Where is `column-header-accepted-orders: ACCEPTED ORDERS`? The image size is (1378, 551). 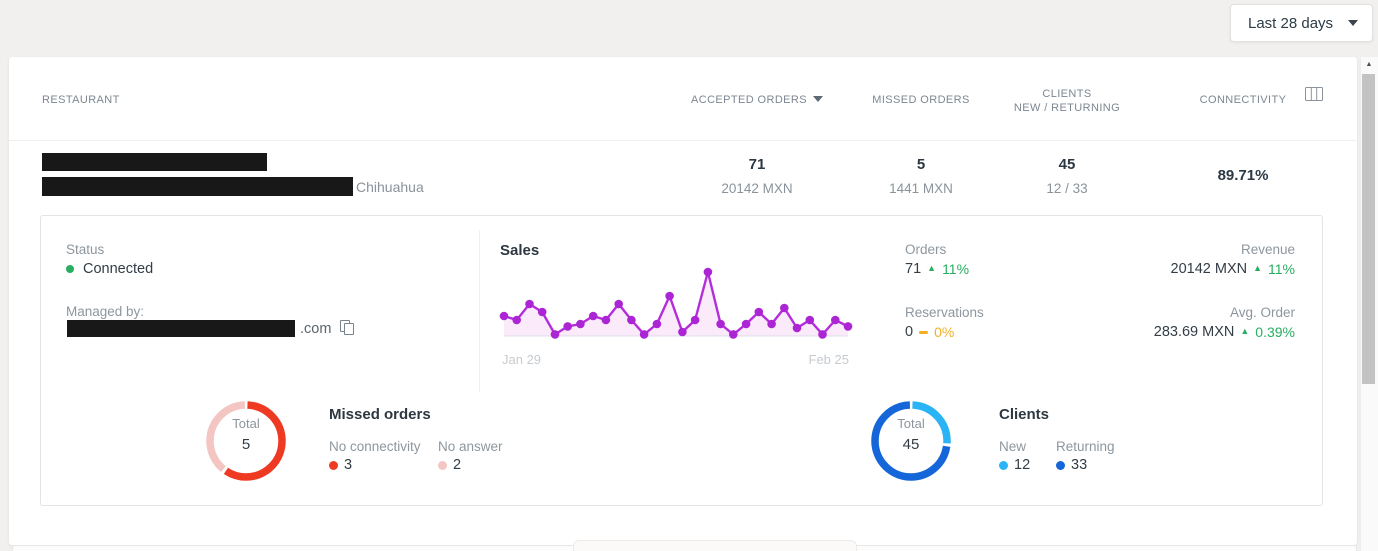 column-header-accepted-orders: ACCEPTED ORDERS is located at coordinates (757, 100).